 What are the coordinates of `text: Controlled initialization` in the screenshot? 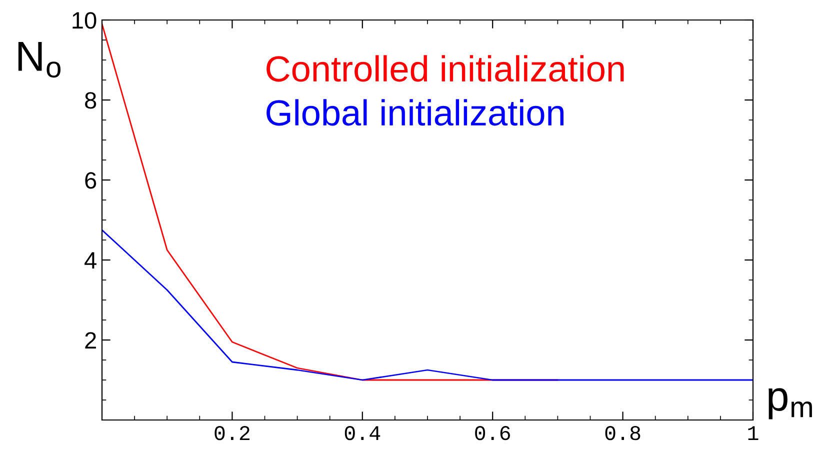 It's located at (445, 68).